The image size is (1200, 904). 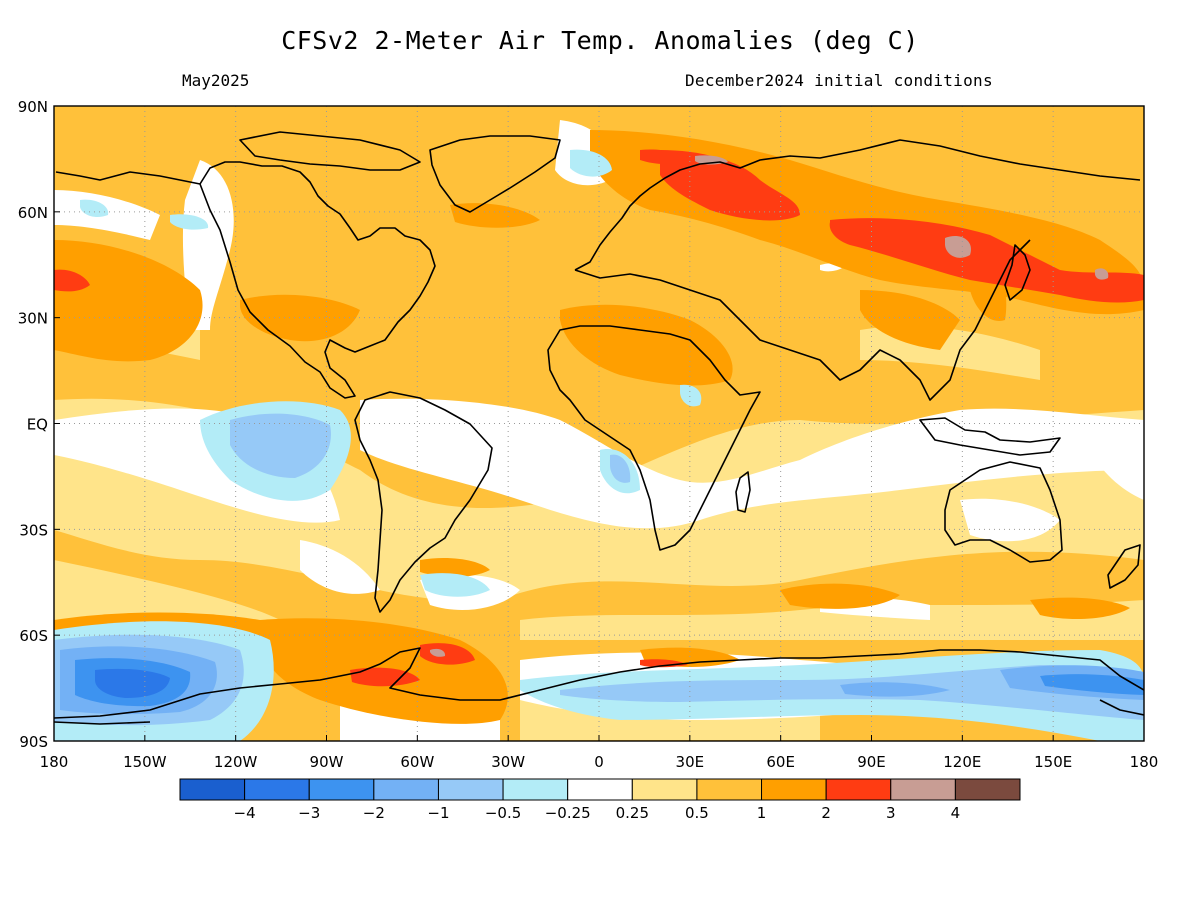 I want to click on lon-tick-label: 60W, so click(x=417, y=762).